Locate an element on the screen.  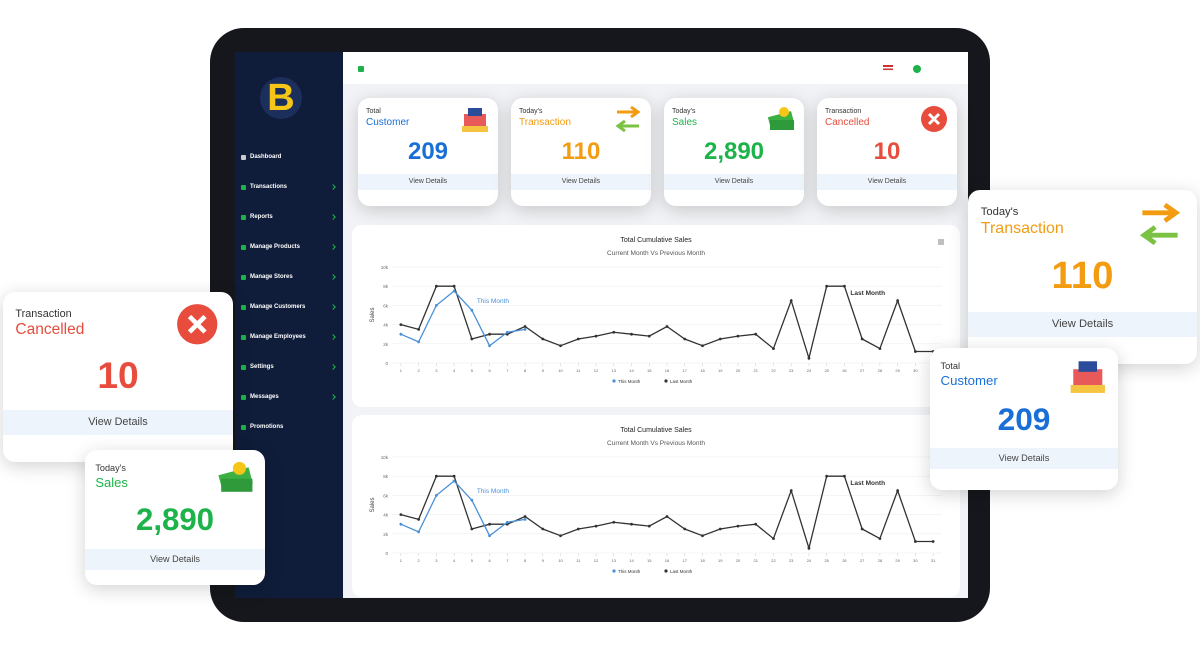
menu-item: Manage Stores is located at coordinates (289, 278).